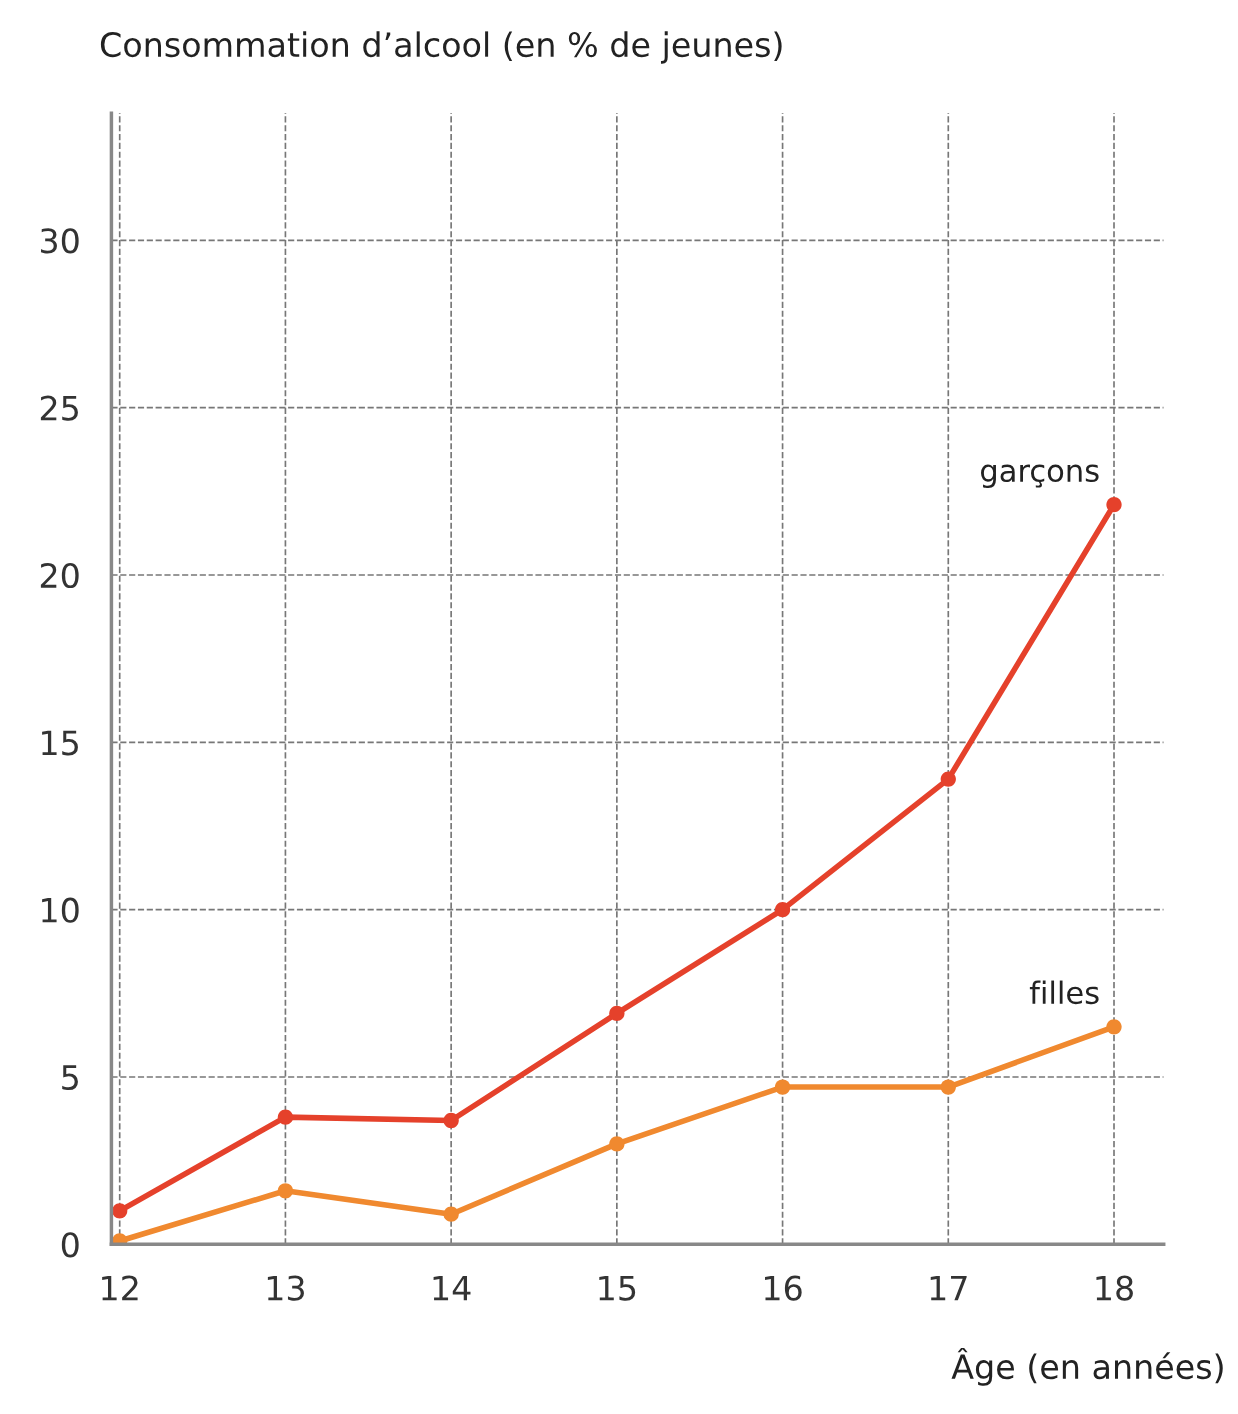  What do you see at coordinates (60, 910) in the screenshot?
I see `y-tick-label: 10` at bounding box center [60, 910].